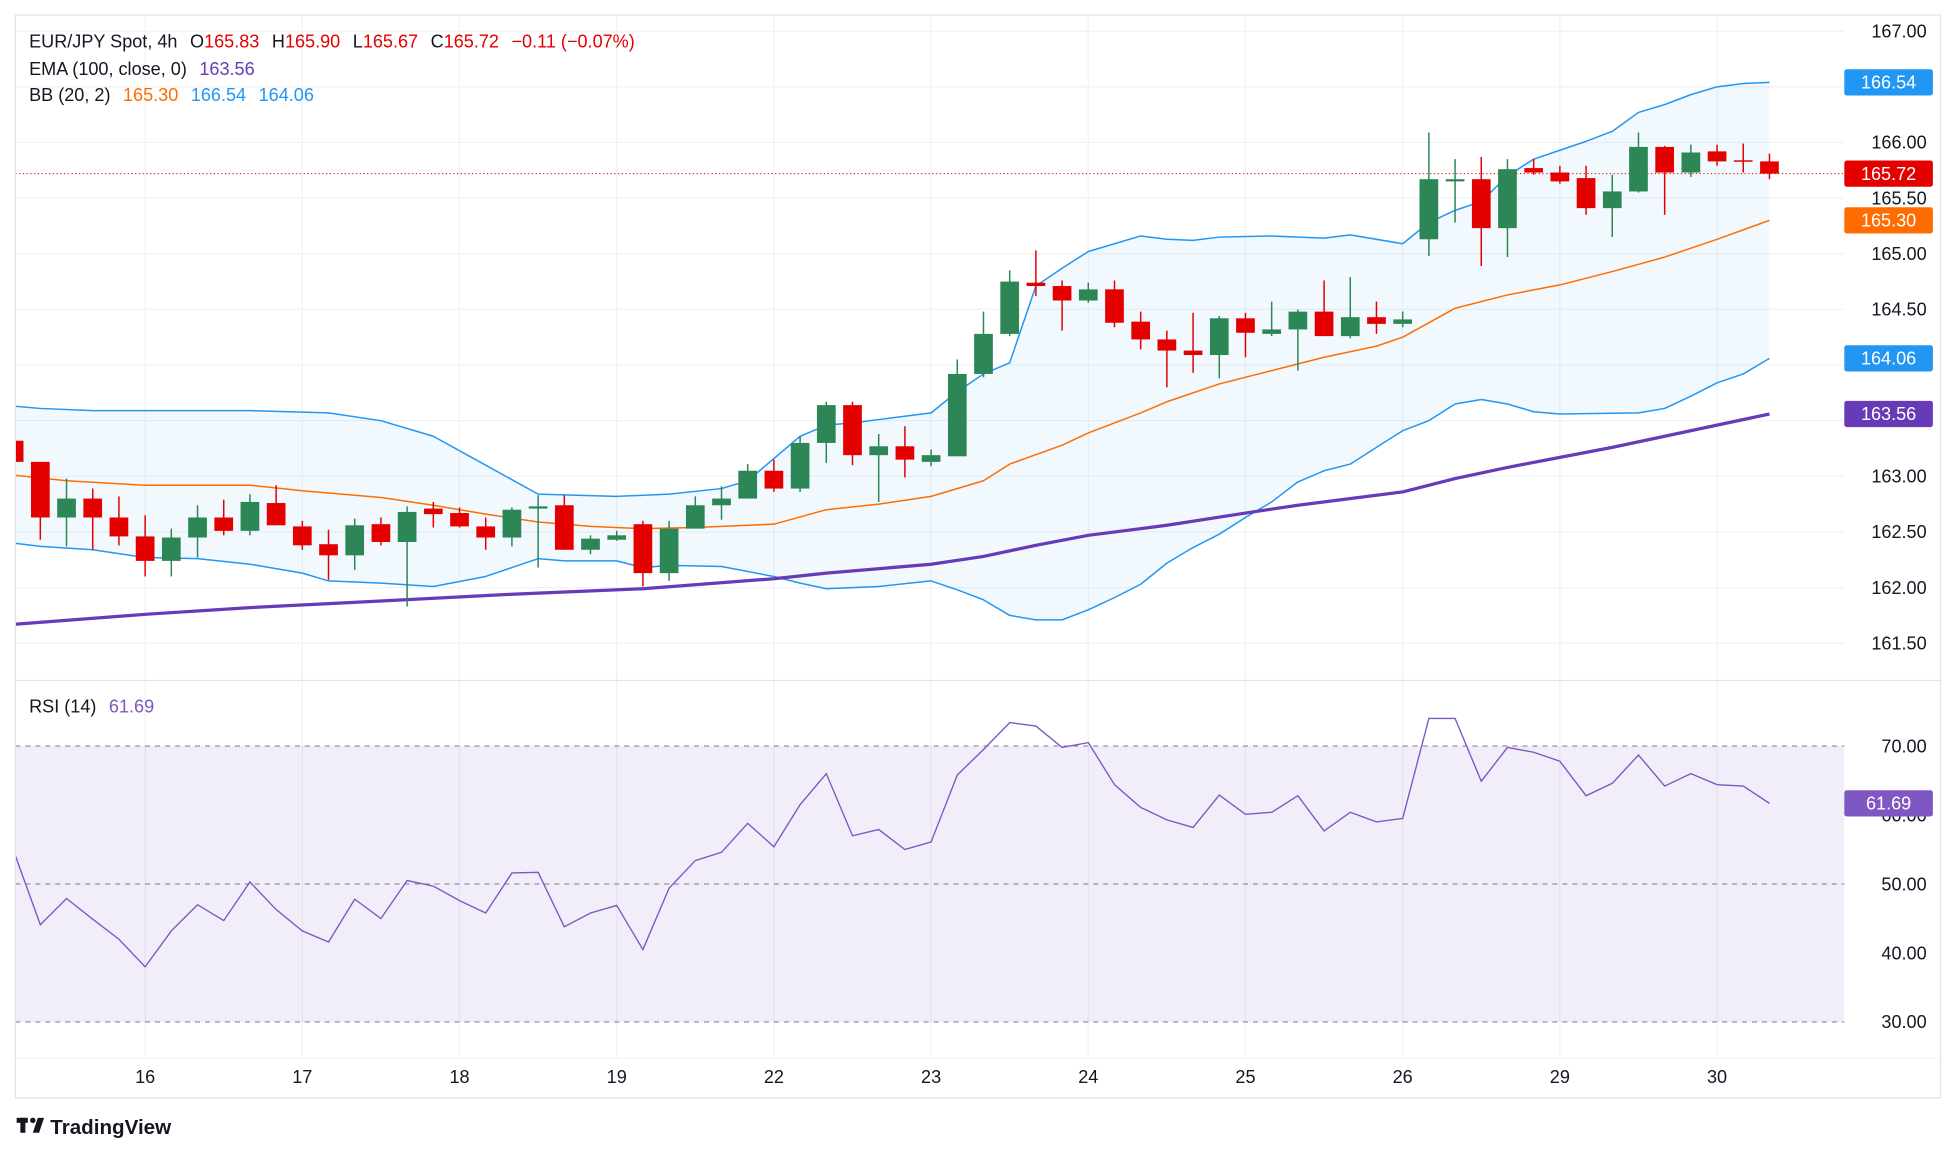  What do you see at coordinates (1088, 1077) in the screenshot?
I see `time-axis-label: 24` at bounding box center [1088, 1077].